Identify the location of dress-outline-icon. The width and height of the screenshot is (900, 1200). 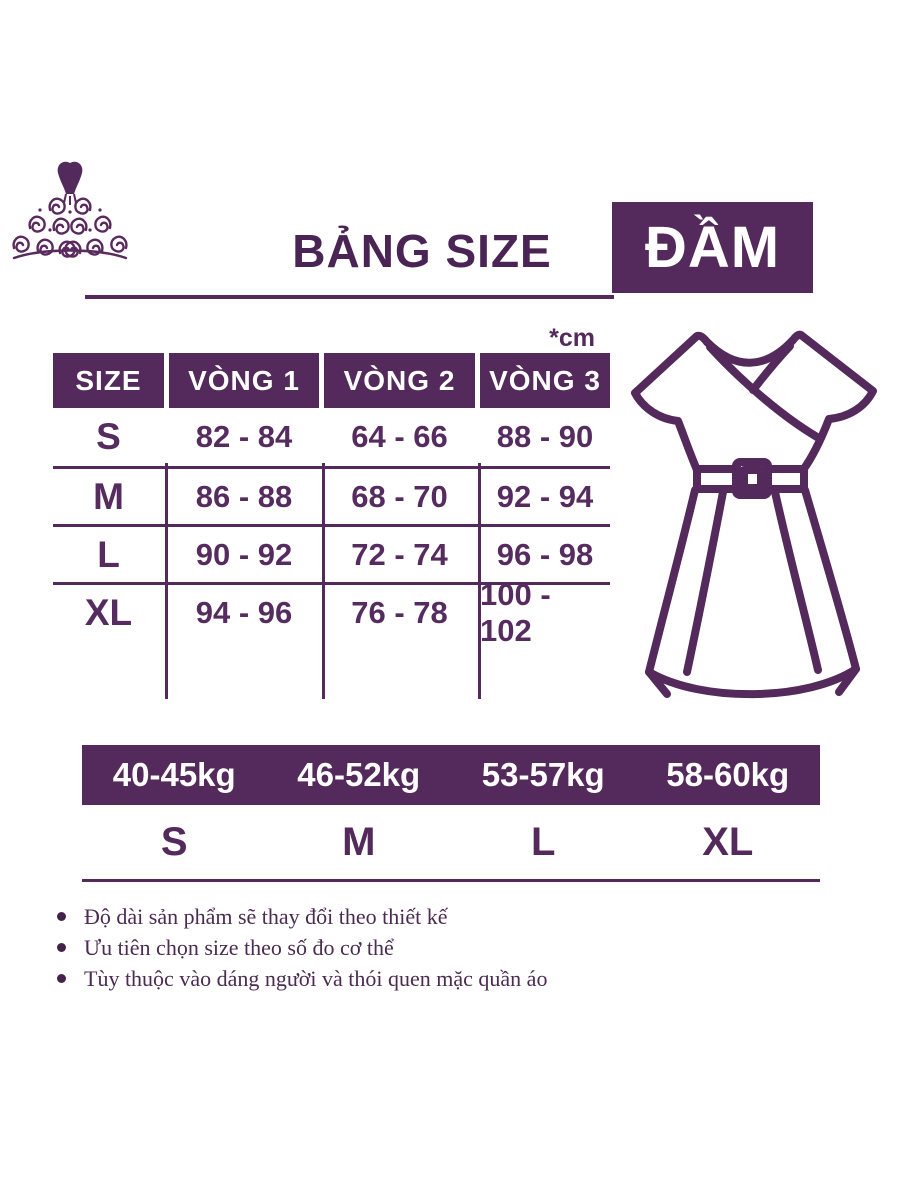
(754, 514).